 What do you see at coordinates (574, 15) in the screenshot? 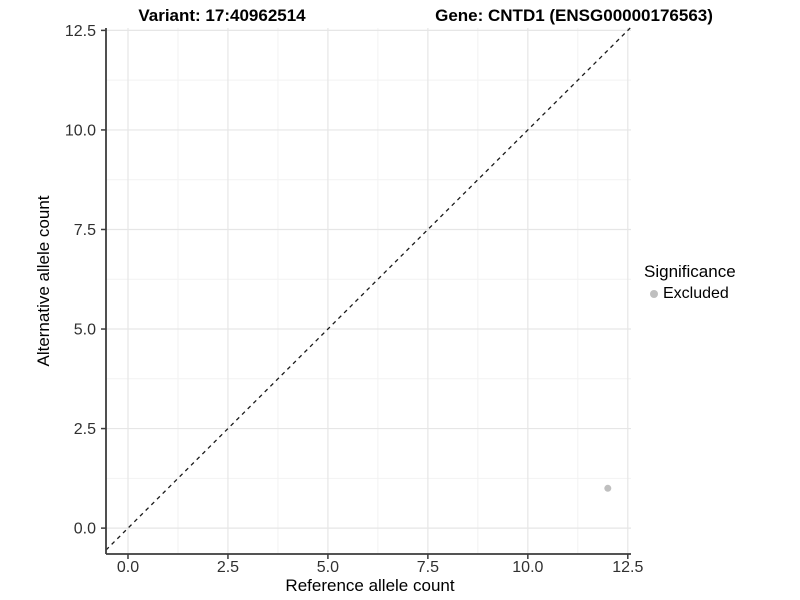
I see `plot-title-gene: Gene: CNTD1 (ENSG00000176563)` at bounding box center [574, 15].